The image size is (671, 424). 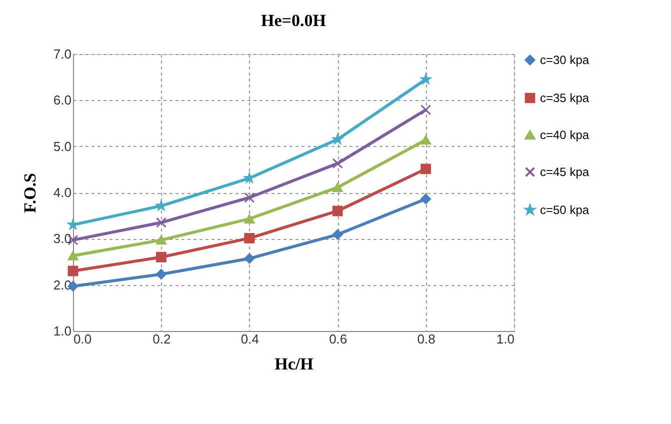 I want to click on x-tick-label: 0.8, so click(x=426, y=339).